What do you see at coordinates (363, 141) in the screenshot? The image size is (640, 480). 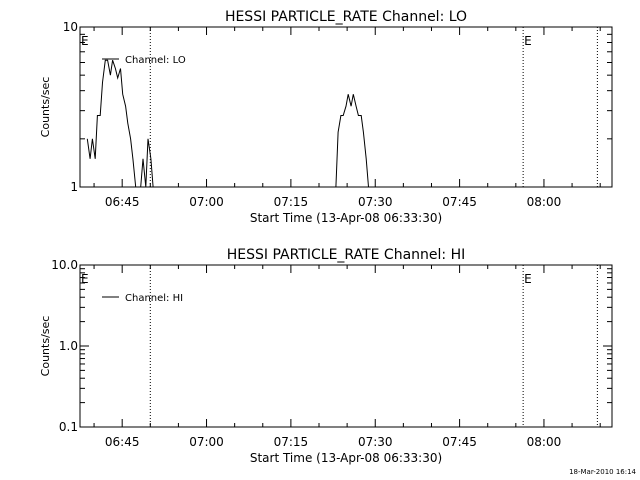 I see `series-line-late` at bounding box center [363, 141].